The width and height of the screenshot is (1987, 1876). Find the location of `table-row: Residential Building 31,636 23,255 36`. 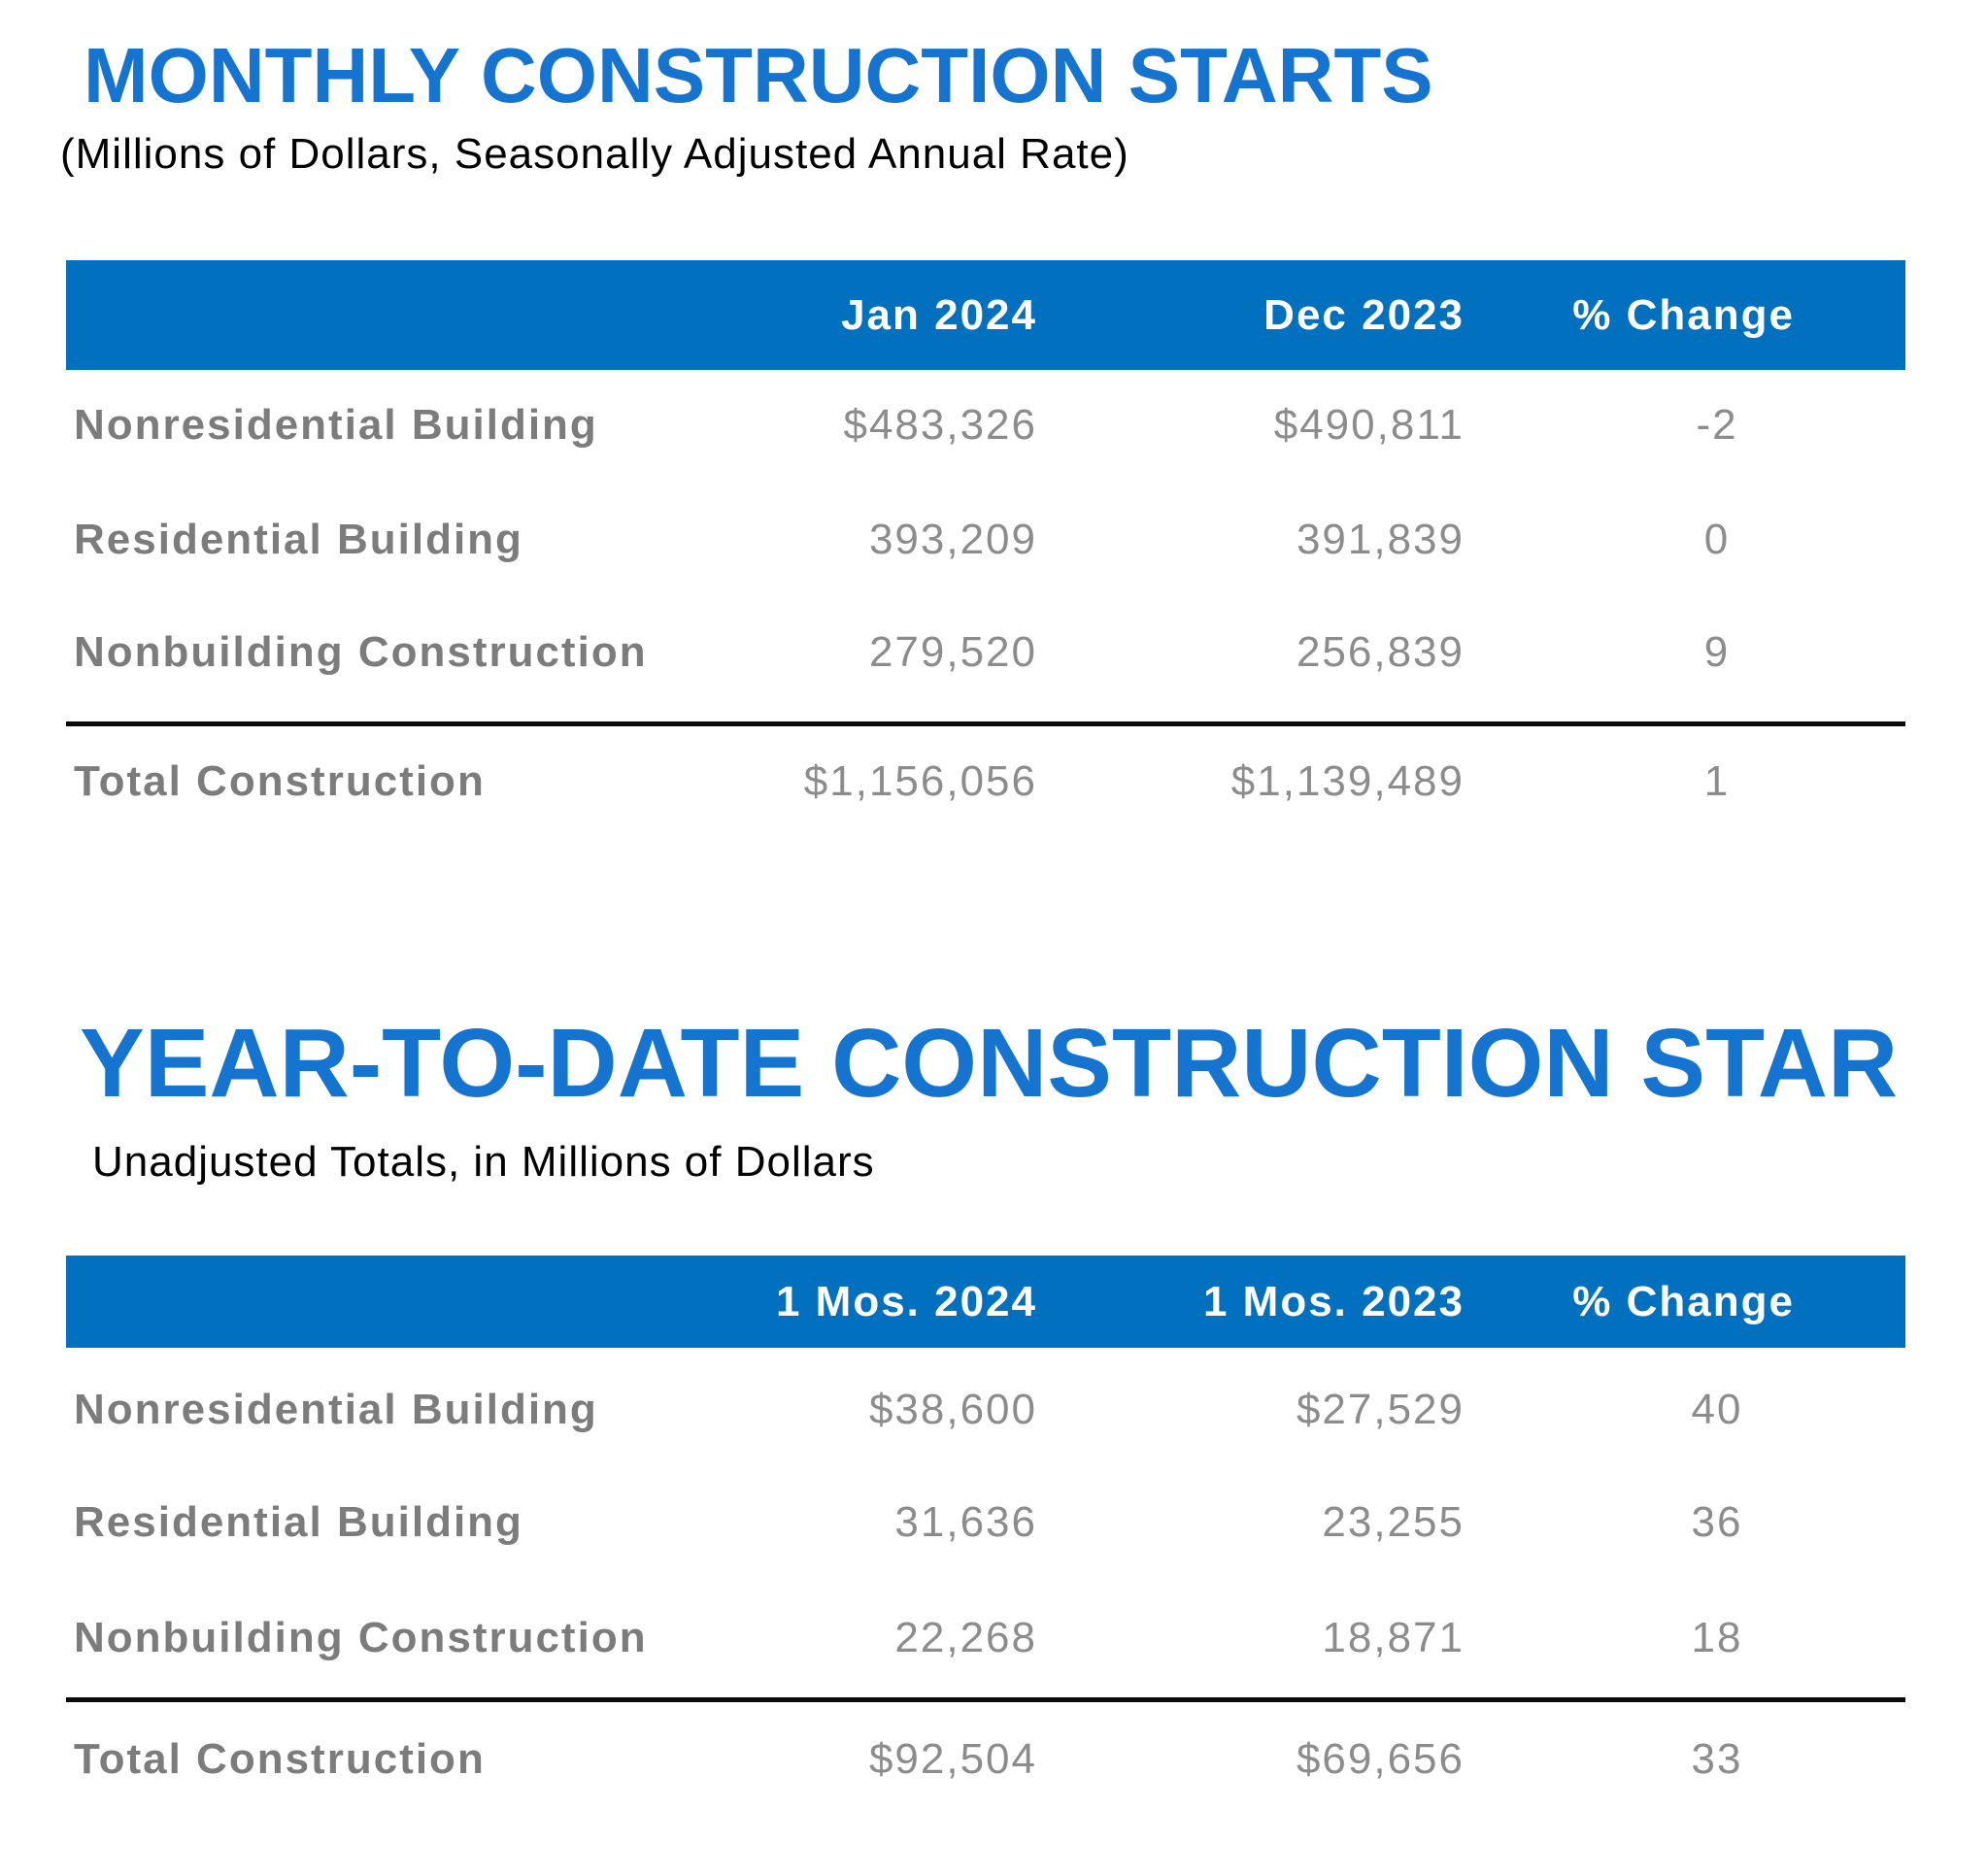

table-row: Residential Building 31,636 23,255 36 is located at coordinates (986, 1522).